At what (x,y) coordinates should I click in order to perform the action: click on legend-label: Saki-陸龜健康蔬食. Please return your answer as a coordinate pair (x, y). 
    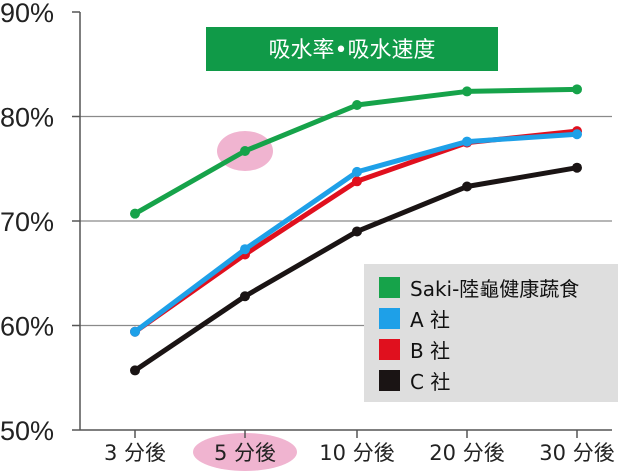
    Looking at the image, I should click on (494, 289).